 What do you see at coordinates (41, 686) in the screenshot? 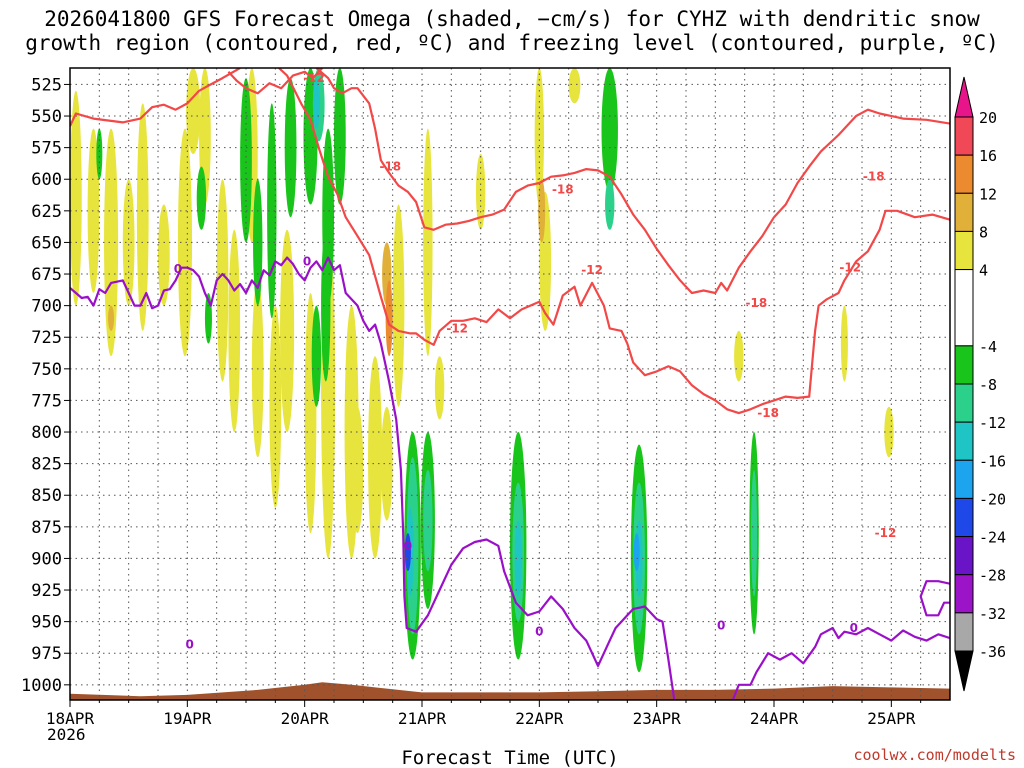
I see `y-tick-label: 1000` at bounding box center [41, 686].